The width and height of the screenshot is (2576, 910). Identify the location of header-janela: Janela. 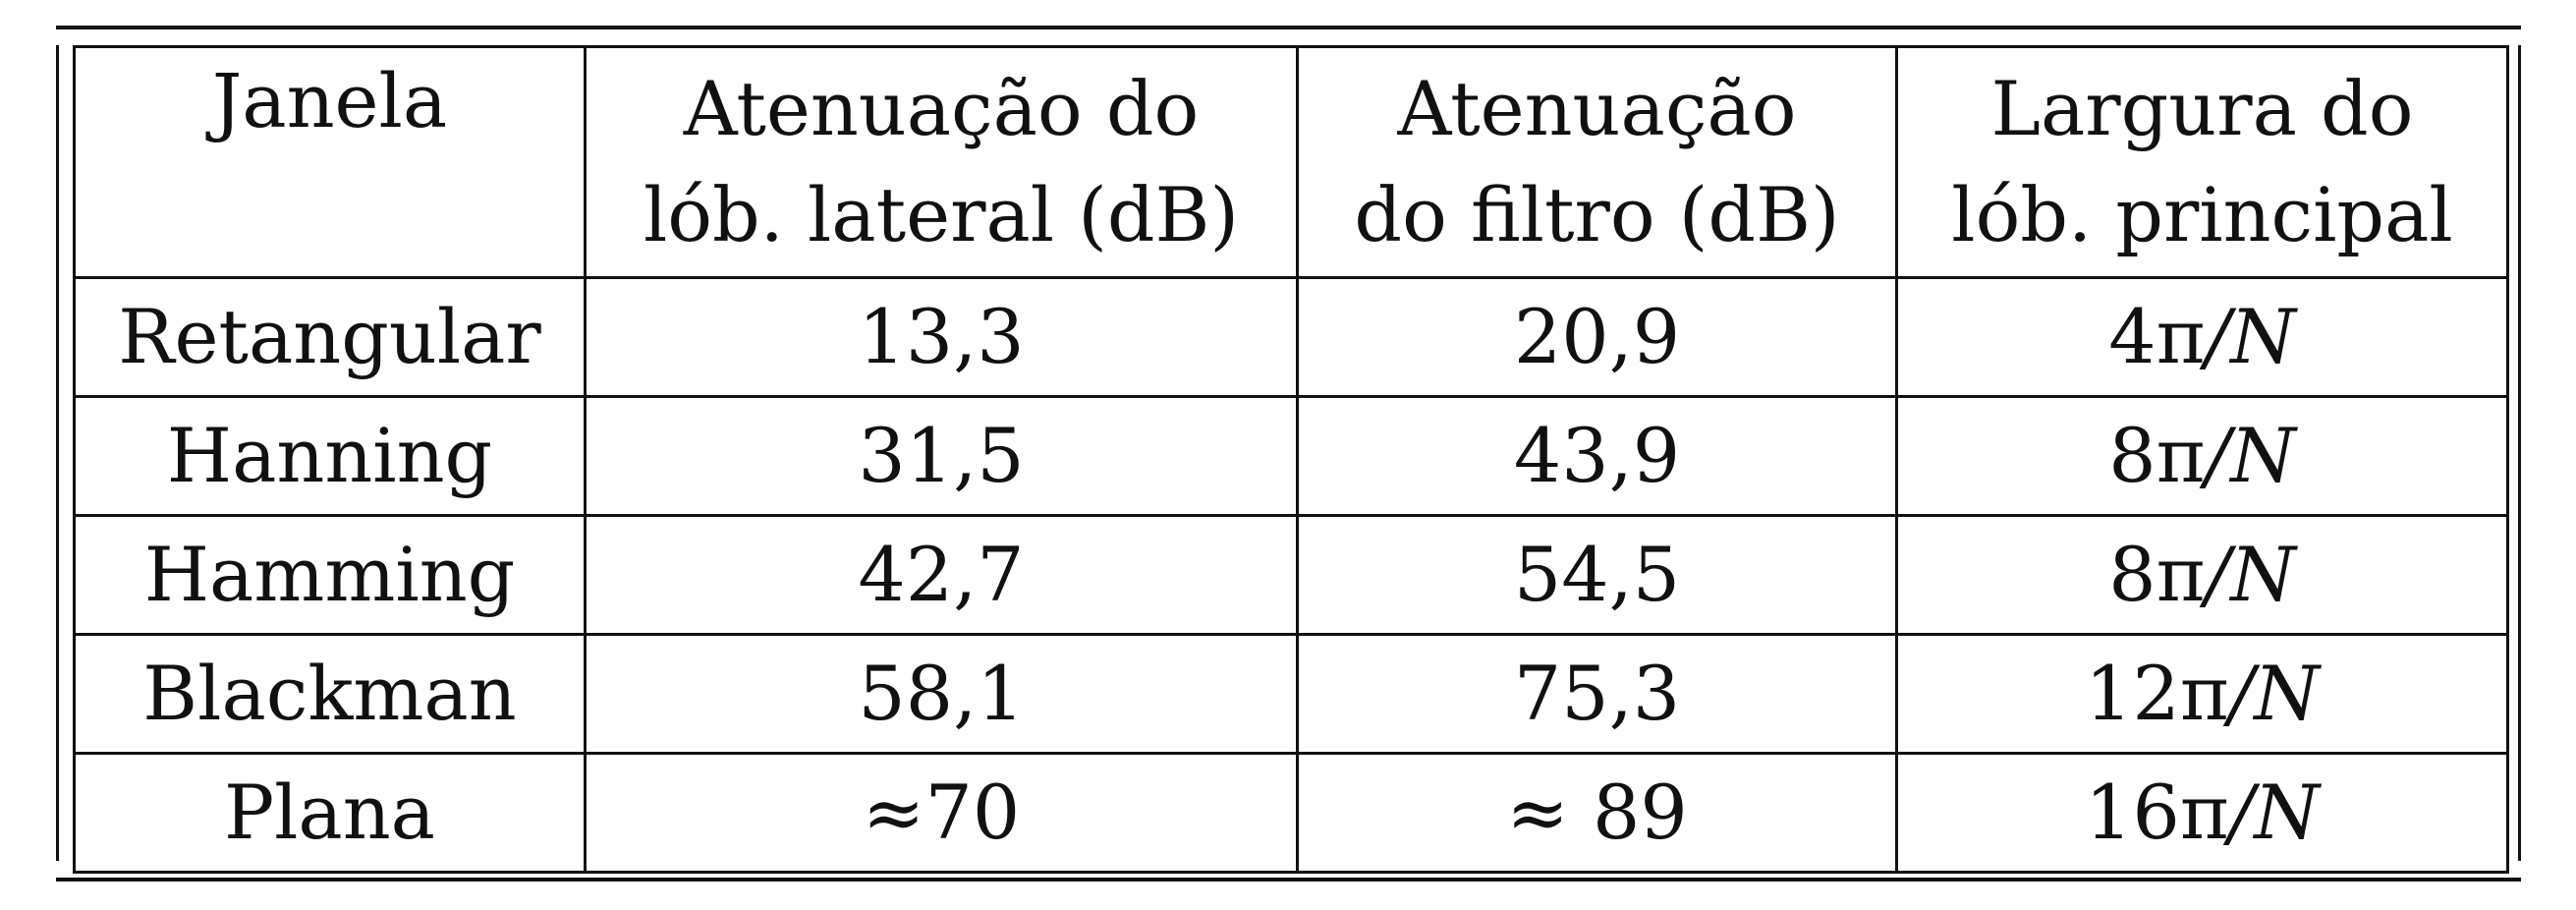
(330, 162).